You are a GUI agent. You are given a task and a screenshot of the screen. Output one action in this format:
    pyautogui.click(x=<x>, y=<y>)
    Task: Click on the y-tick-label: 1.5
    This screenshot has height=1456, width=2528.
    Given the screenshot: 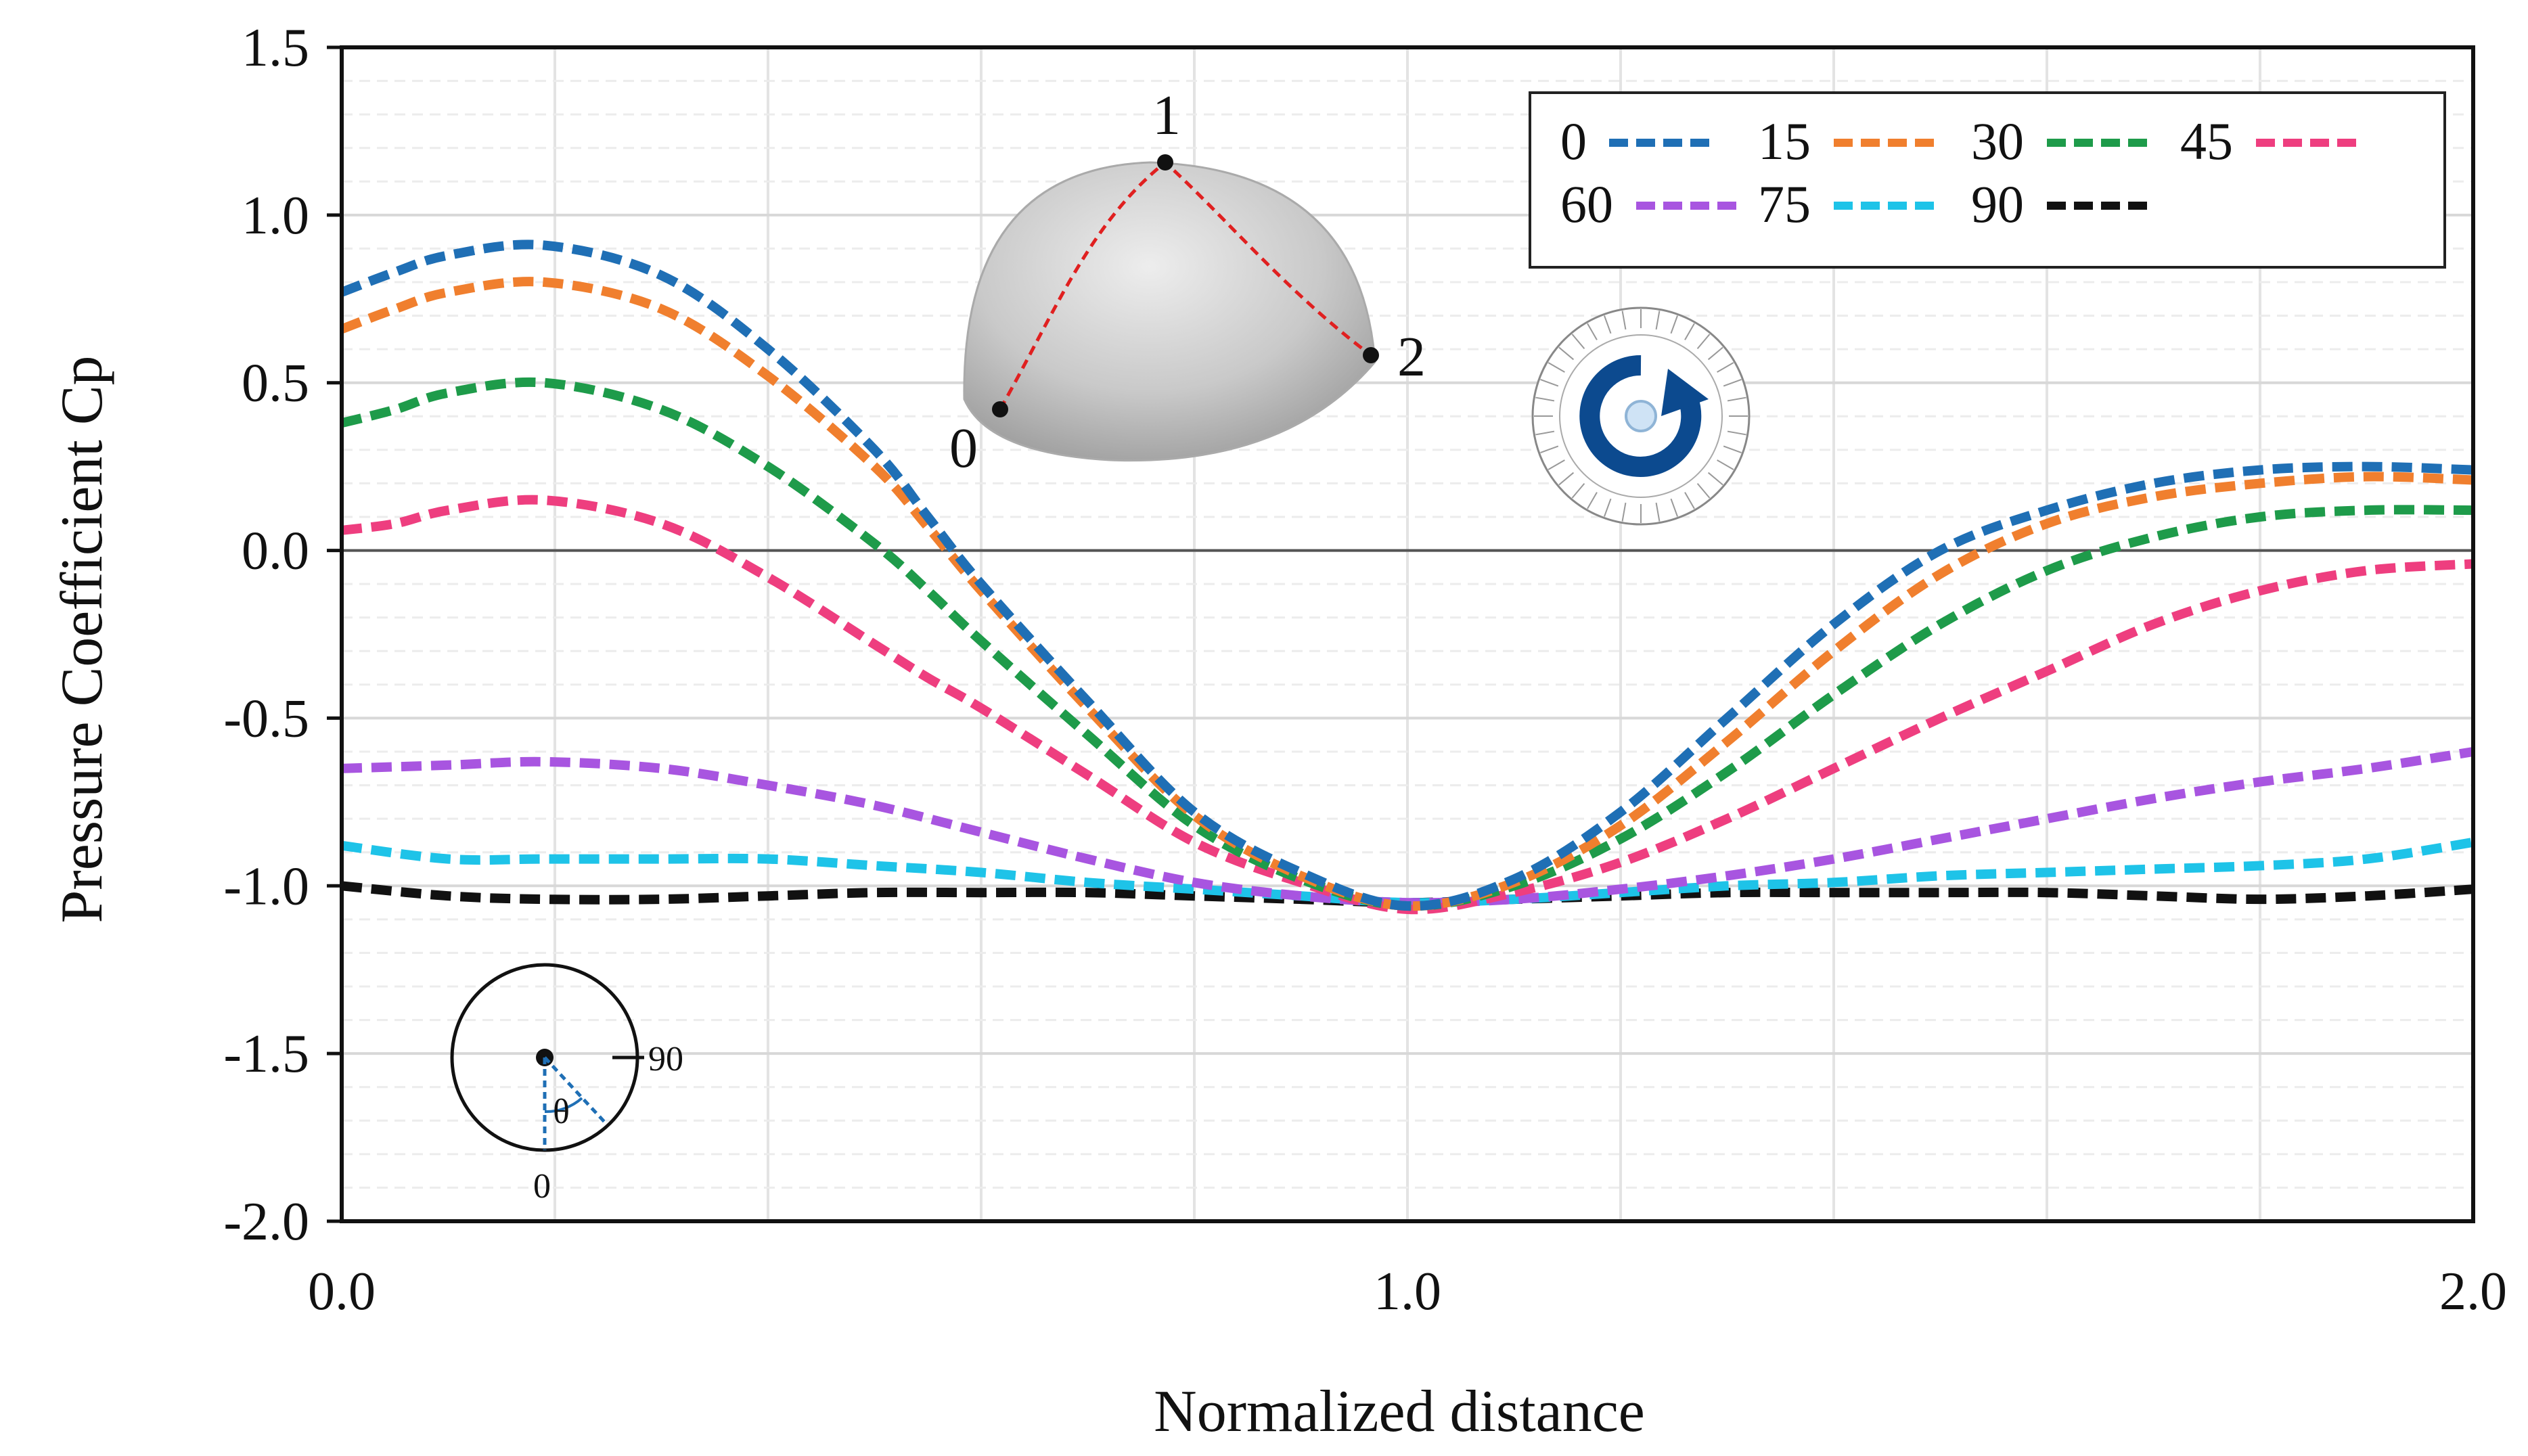 What is the action you would take?
    pyautogui.click(x=275, y=48)
    